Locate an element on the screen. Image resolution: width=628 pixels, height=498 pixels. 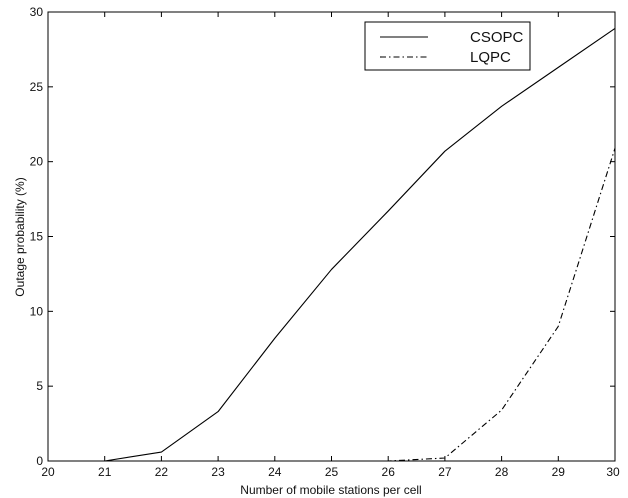
y-tick-label: 5 is located at coordinates (39, 386).